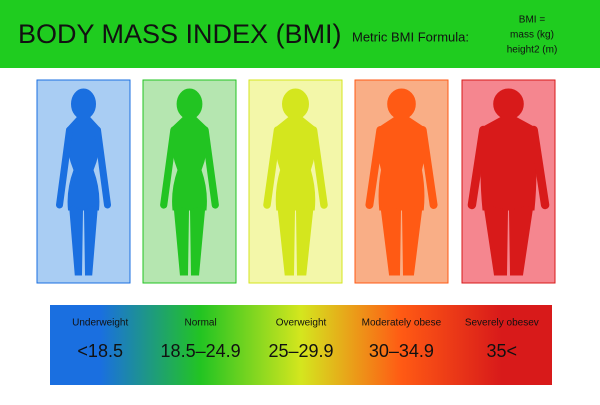  Describe the element at coordinates (532, 20) in the screenshot. I see `formula-line: BMI =` at that location.